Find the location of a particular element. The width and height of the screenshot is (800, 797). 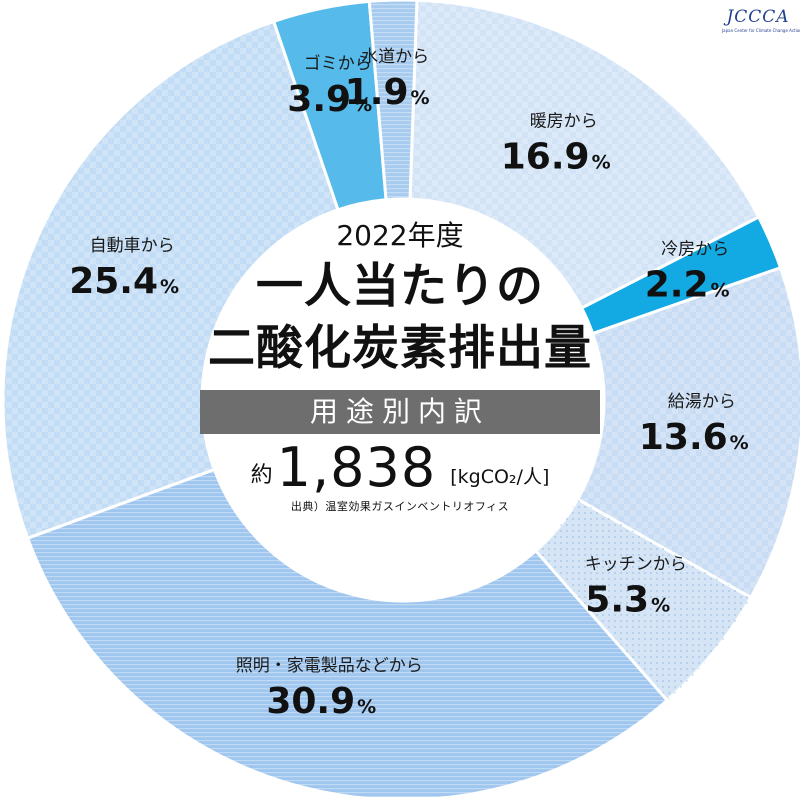

slice-label-4: 照明・家電製品などから is located at coordinates (329, 666).